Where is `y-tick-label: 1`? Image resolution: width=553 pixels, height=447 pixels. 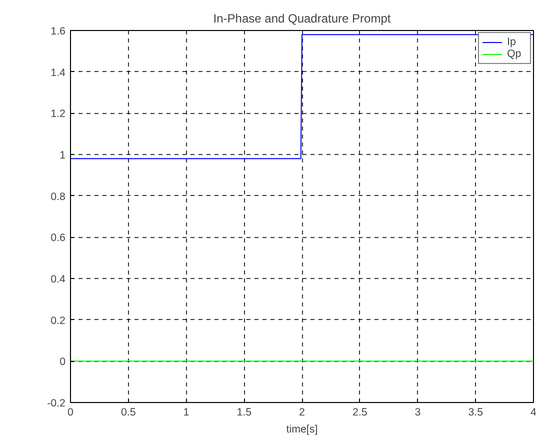
y-tick-label: 1 is located at coordinates (63, 156).